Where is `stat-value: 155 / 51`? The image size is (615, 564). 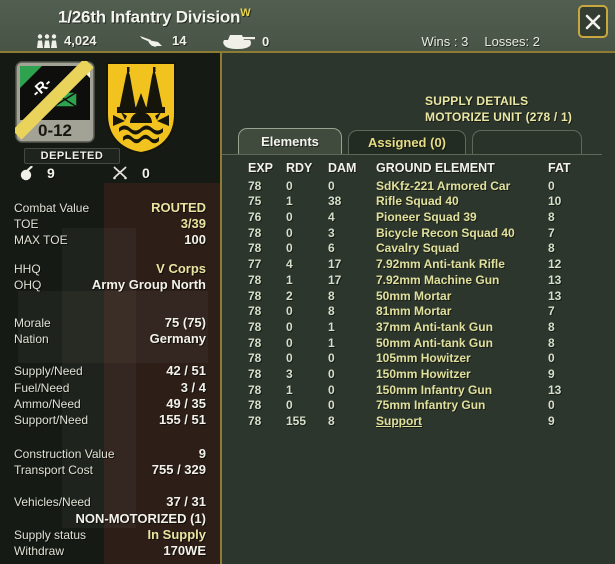 stat-value: 155 / 51 is located at coordinates (182, 419).